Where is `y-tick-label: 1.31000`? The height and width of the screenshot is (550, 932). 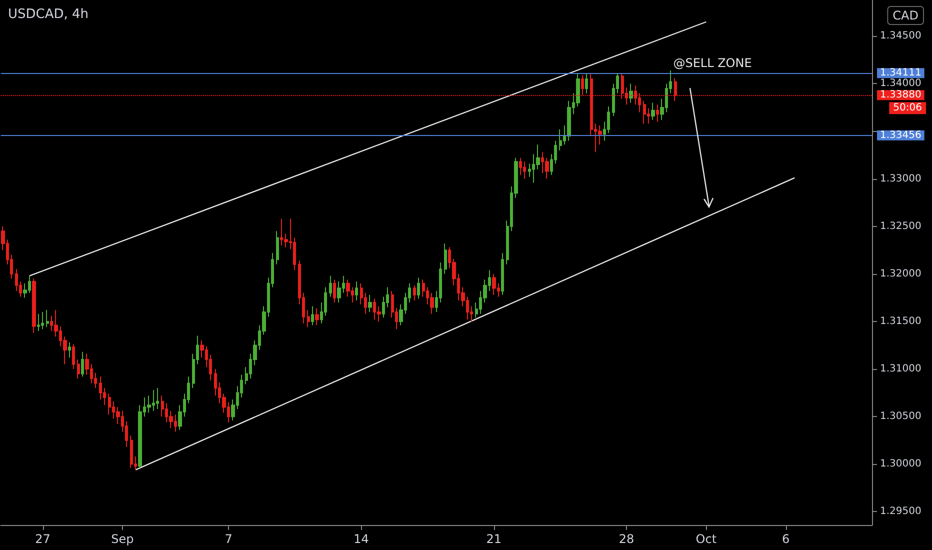
y-tick-label: 1.31000 is located at coordinates (901, 369).